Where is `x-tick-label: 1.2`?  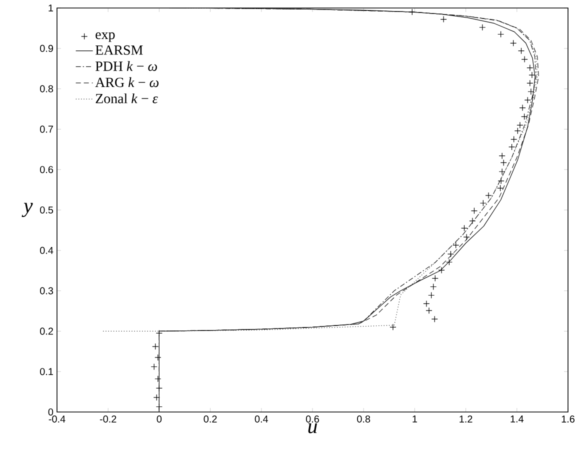
x-tick-label: 1.2 is located at coordinates (466, 419).